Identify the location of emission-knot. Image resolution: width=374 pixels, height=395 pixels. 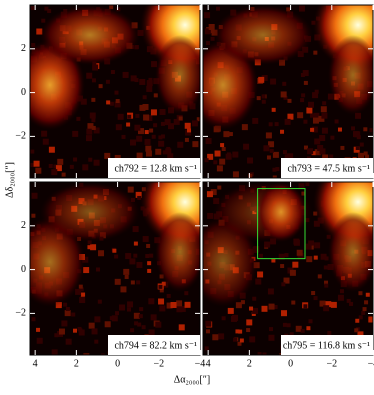
(281, 212).